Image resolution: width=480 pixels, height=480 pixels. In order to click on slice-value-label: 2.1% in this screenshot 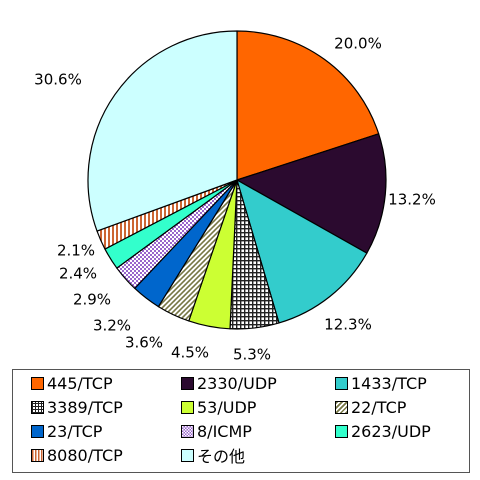, I will do `click(76, 251)`.